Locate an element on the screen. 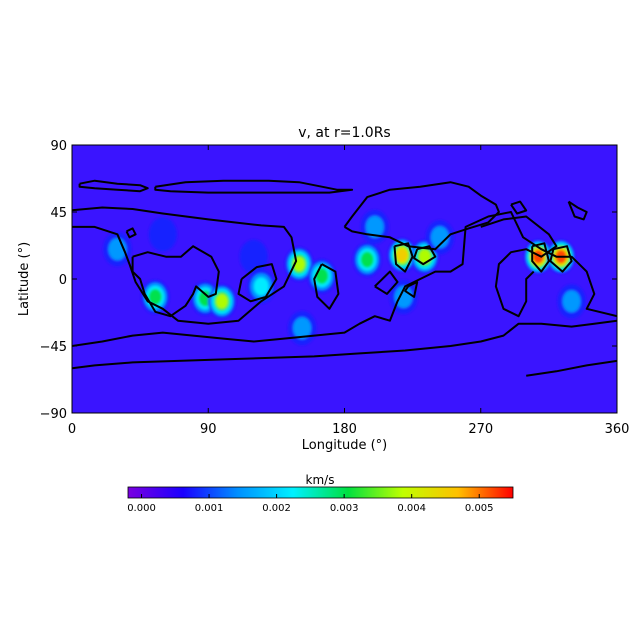 Image resolution: width=640 pixels, height=640 pixels. colorbar-tick-label: 0.000 is located at coordinates (141, 508).